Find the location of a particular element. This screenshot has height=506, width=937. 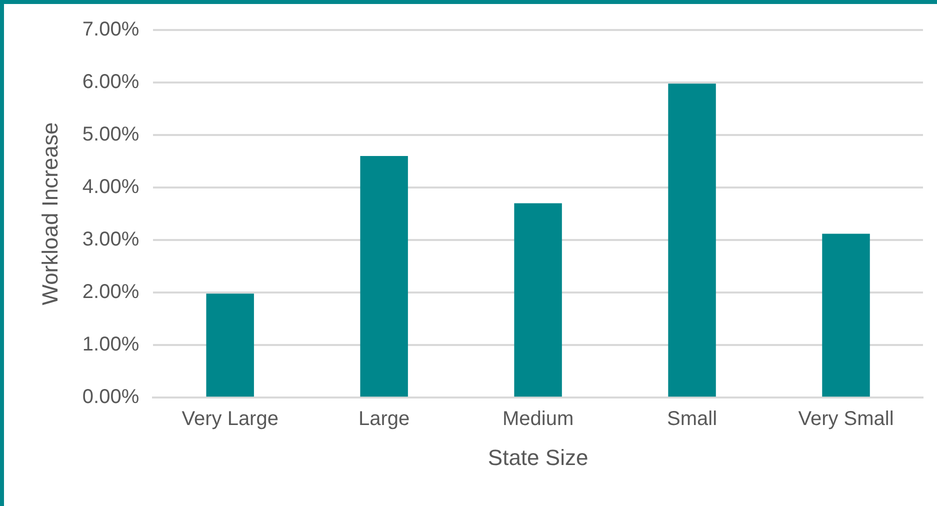

y-tick-label: 1.00% is located at coordinates (111, 345).